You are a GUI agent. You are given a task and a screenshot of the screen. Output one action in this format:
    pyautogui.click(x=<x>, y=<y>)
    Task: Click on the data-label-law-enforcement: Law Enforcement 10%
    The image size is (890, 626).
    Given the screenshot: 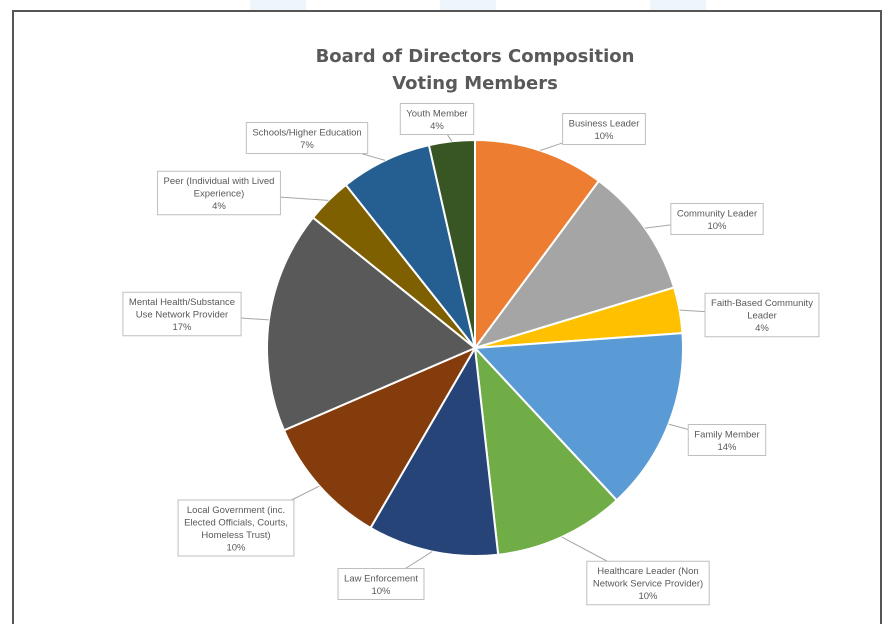 What is the action you would take?
    pyautogui.click(x=381, y=584)
    